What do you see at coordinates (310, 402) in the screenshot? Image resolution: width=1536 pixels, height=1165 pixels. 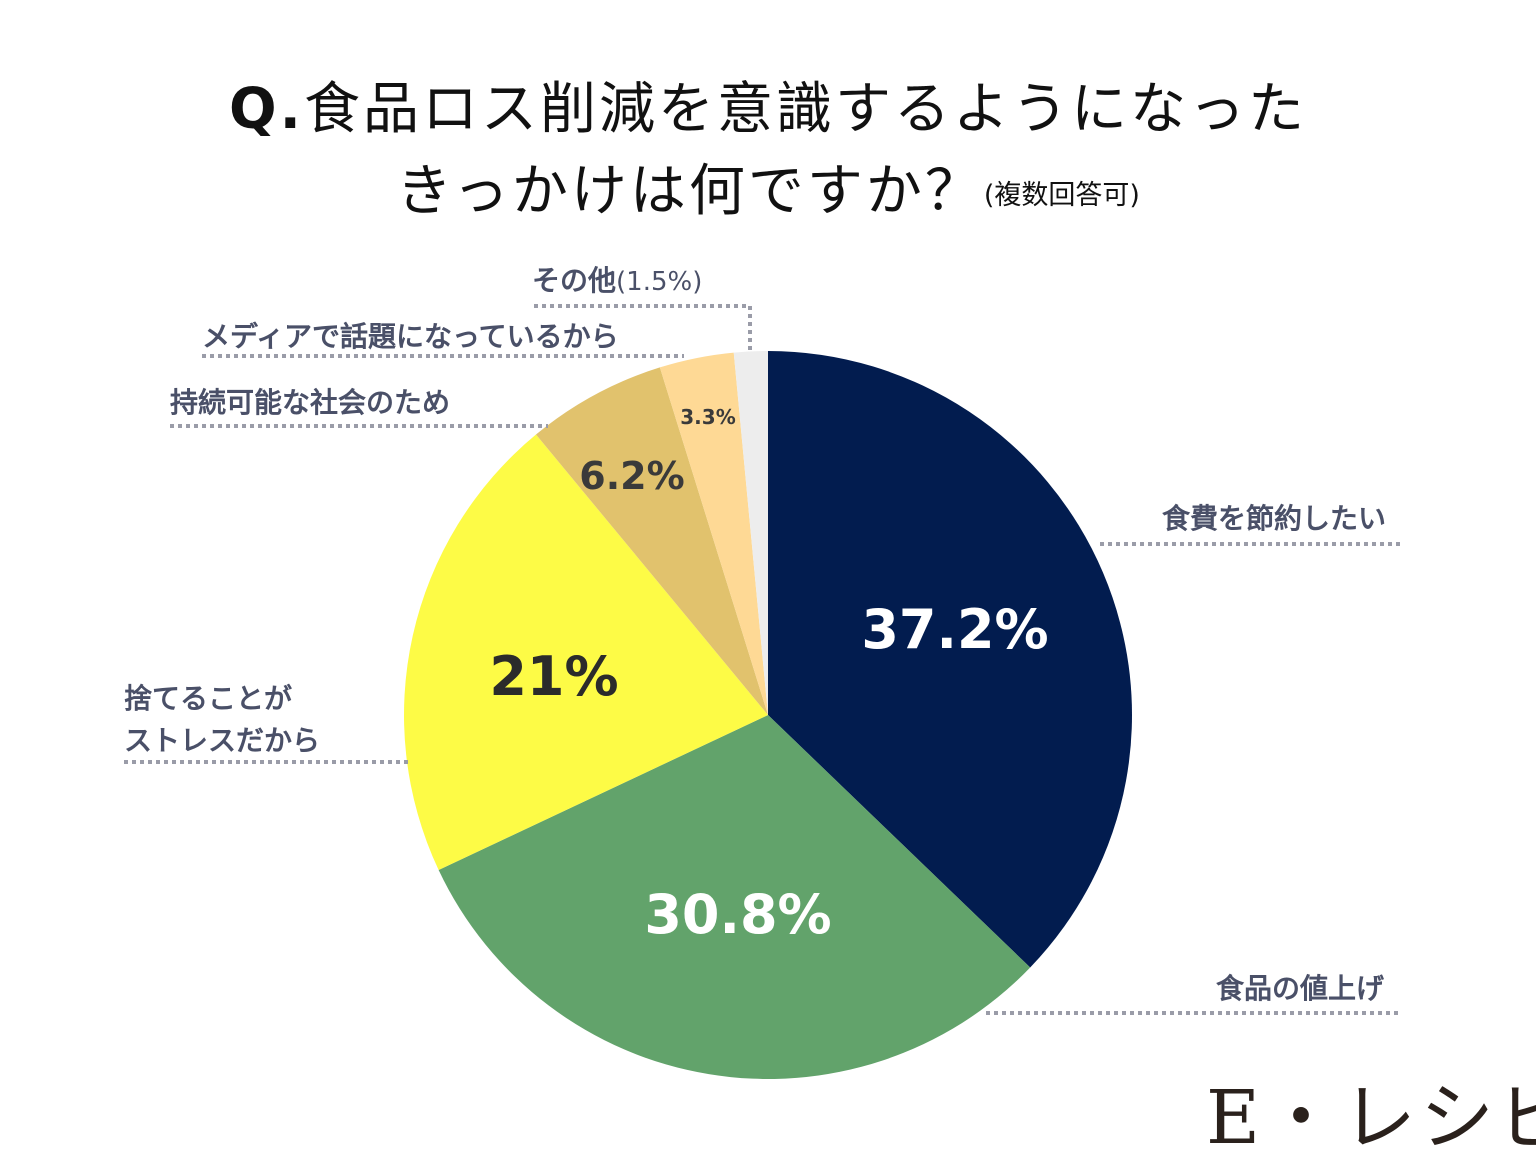 I see `category-label-3: 持続可能な社会のため` at bounding box center [310, 402].